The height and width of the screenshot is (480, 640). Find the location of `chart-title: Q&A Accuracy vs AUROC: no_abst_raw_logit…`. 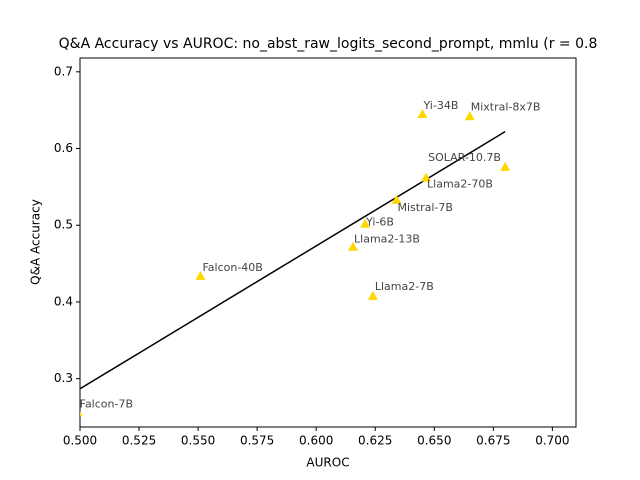

chart-title: Q&A Accuracy vs AUROC: no_abst_raw_logit… is located at coordinates (328, 44).